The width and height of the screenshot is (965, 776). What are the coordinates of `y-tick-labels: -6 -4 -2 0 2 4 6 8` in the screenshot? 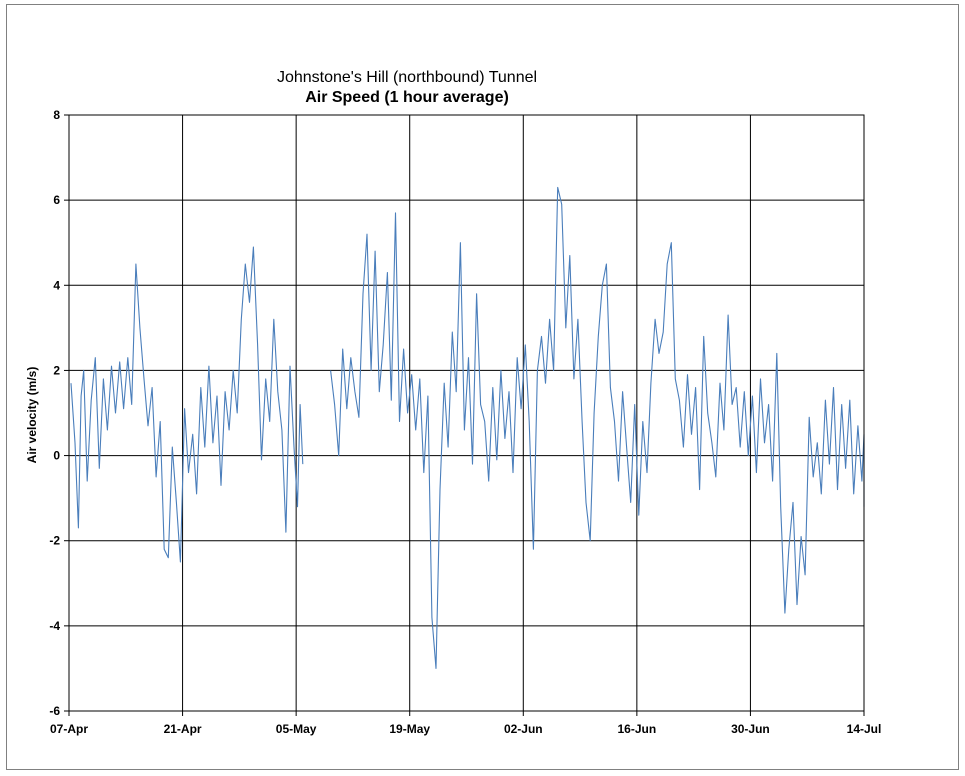 It's located at (54, 413).